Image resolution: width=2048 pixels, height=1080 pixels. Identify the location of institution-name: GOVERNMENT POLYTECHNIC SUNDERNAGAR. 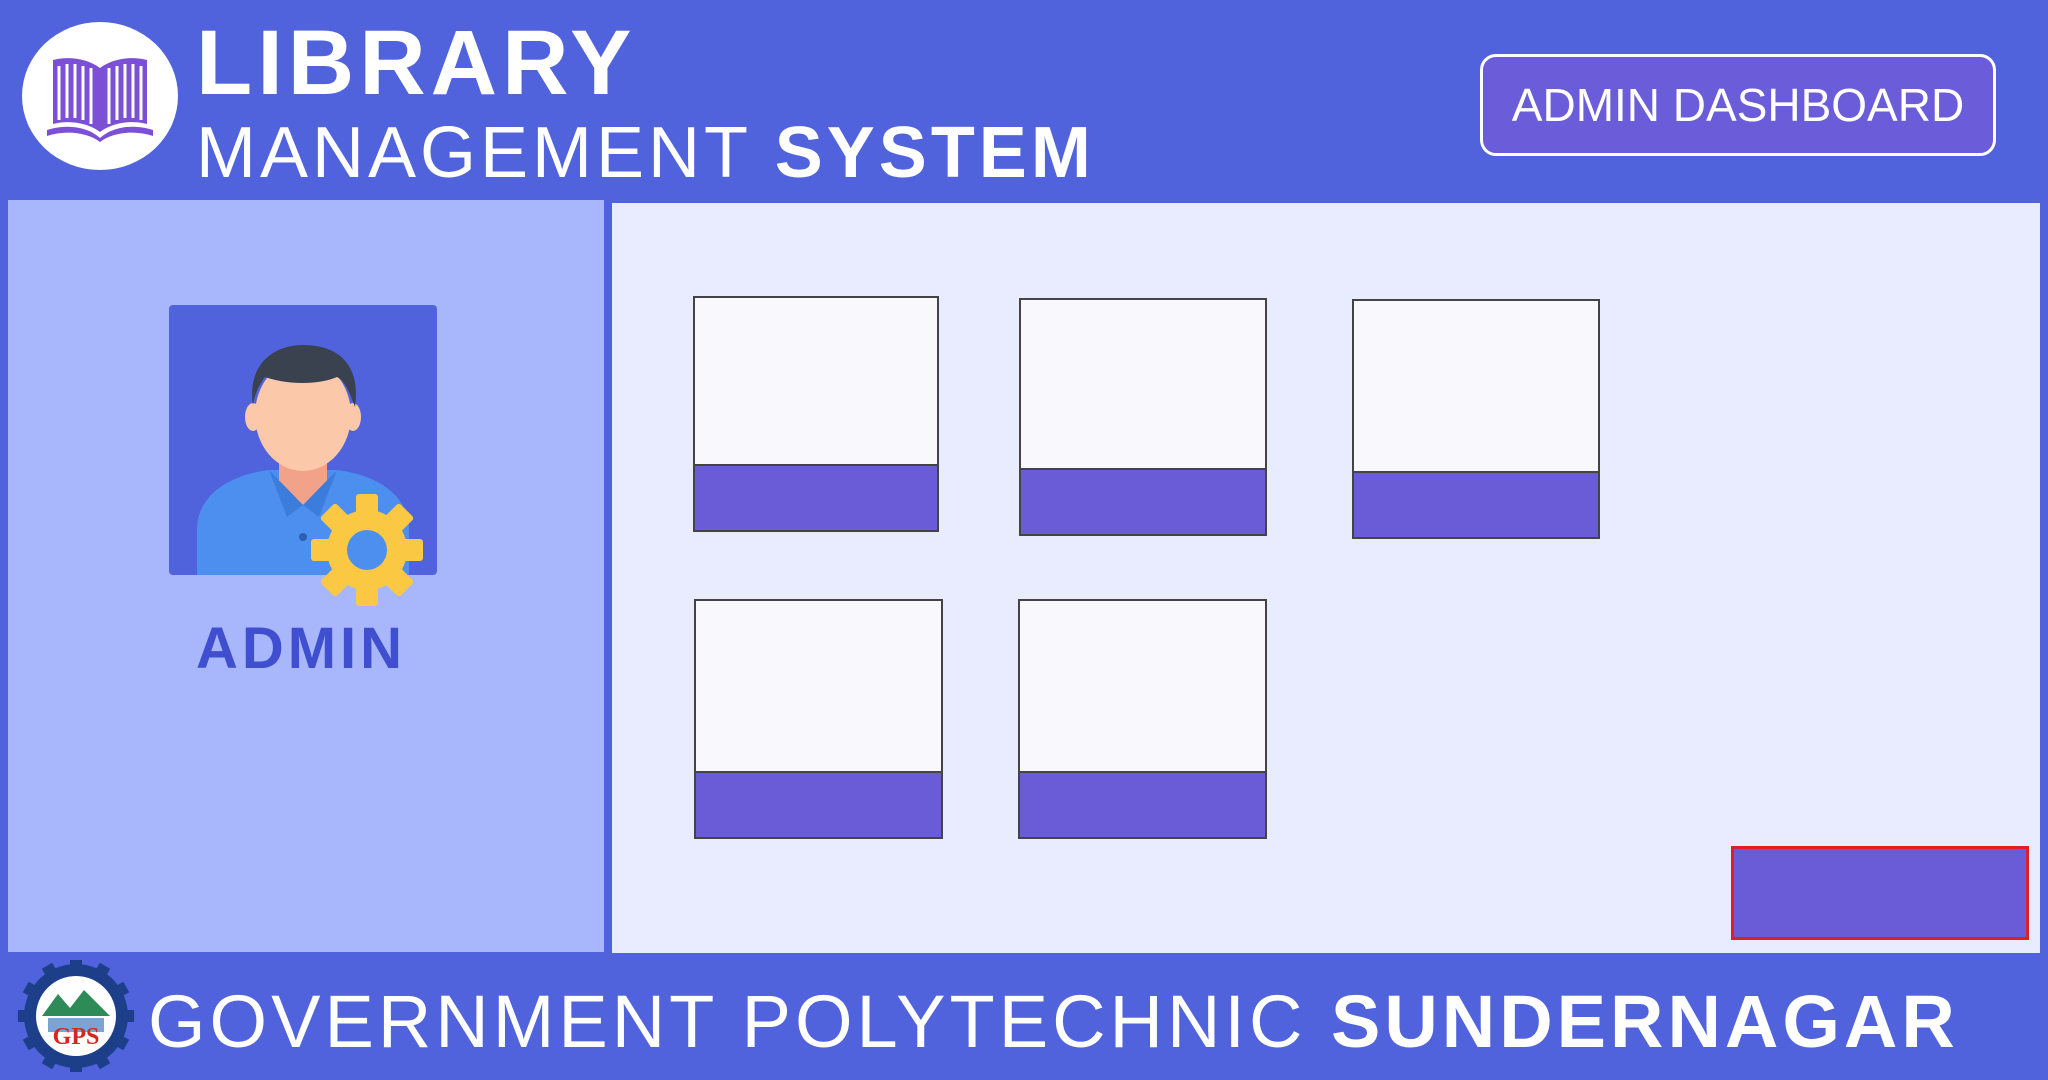
(1053, 1022).